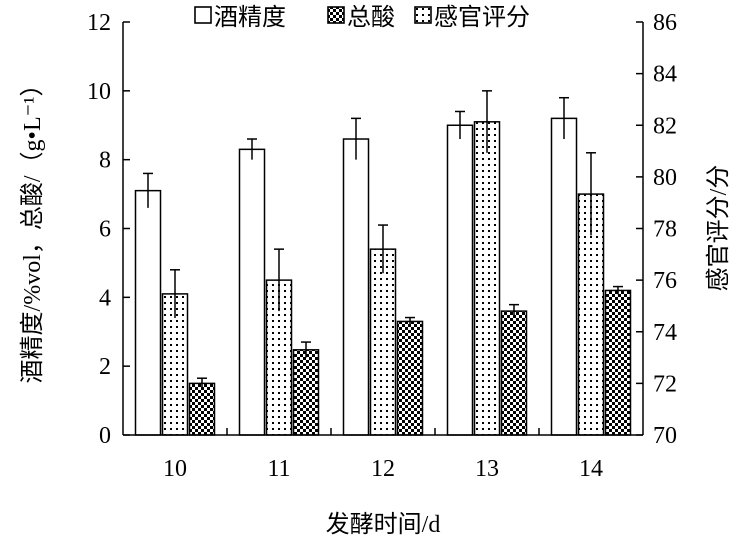 This screenshot has width=749, height=544. What do you see at coordinates (383, 469) in the screenshot?
I see `x-tick-label: 12` at bounding box center [383, 469].